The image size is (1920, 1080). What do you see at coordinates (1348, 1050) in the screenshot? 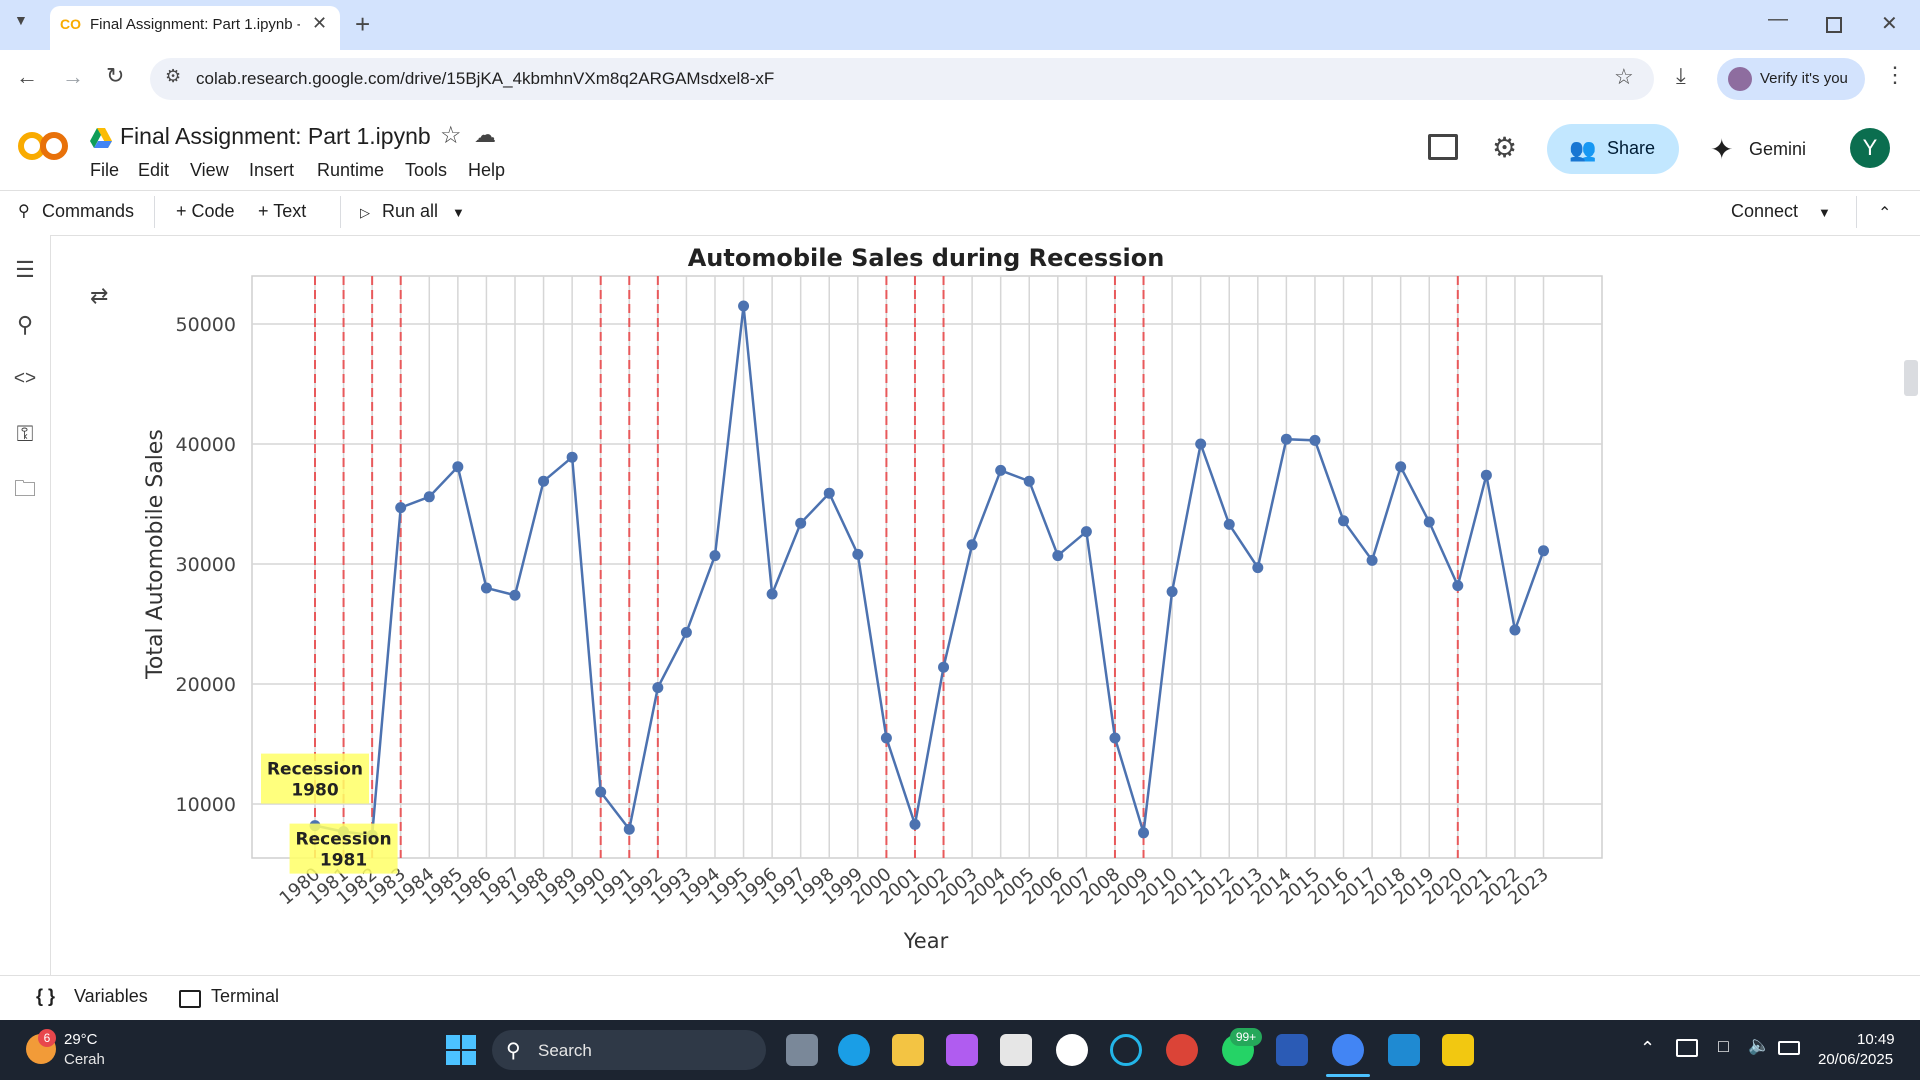
I see `chrome-icon` at bounding box center [1348, 1050].